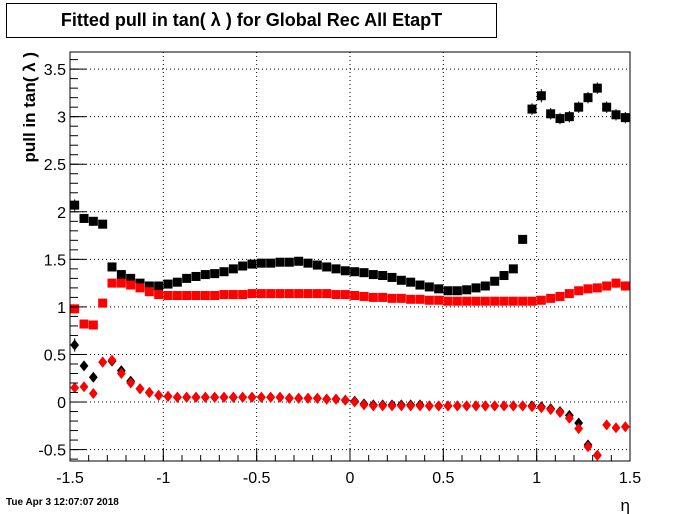  Describe the element at coordinates (61, 403) in the screenshot. I see `y-tick-label: 0` at that location.